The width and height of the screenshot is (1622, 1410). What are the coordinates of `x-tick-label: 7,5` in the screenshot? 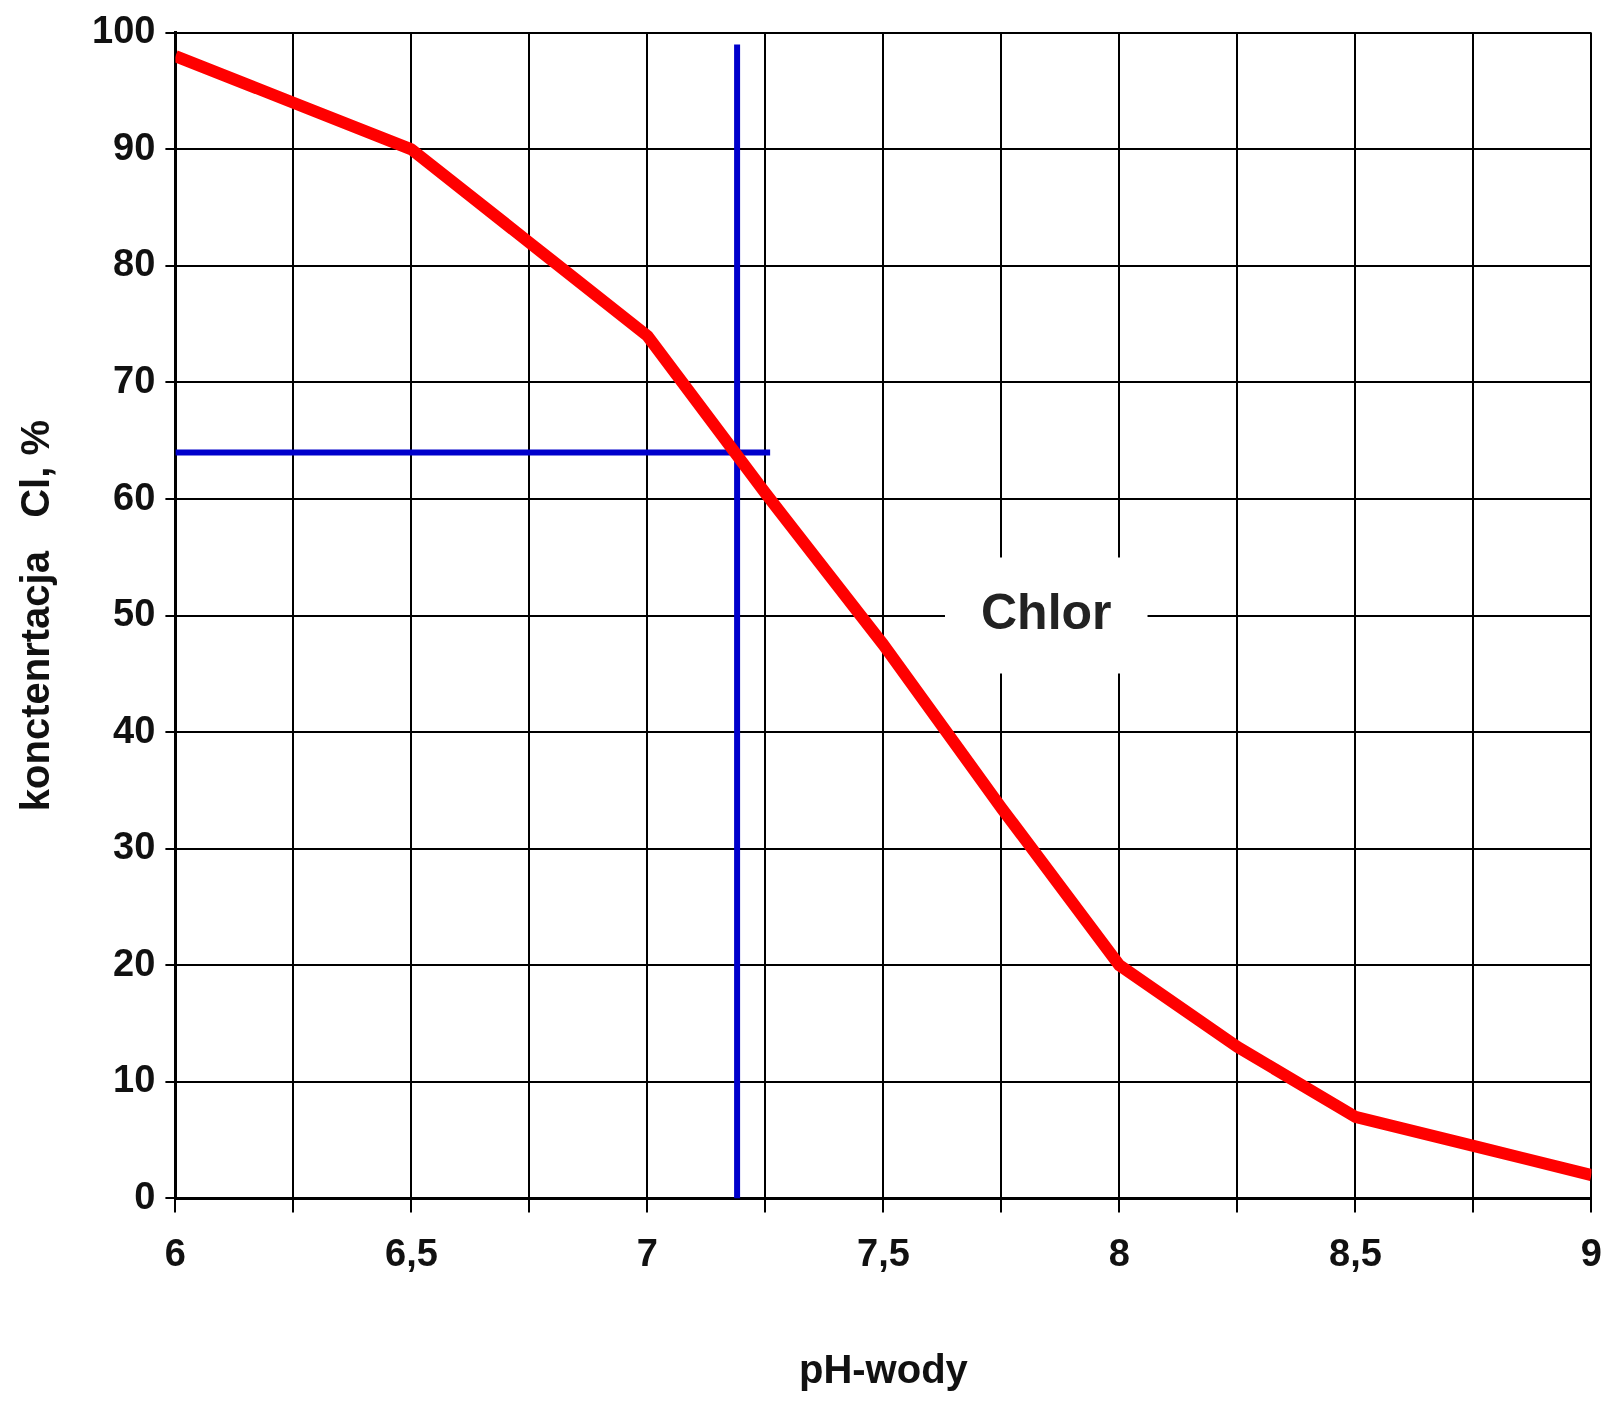 It's located at (883, 1252).